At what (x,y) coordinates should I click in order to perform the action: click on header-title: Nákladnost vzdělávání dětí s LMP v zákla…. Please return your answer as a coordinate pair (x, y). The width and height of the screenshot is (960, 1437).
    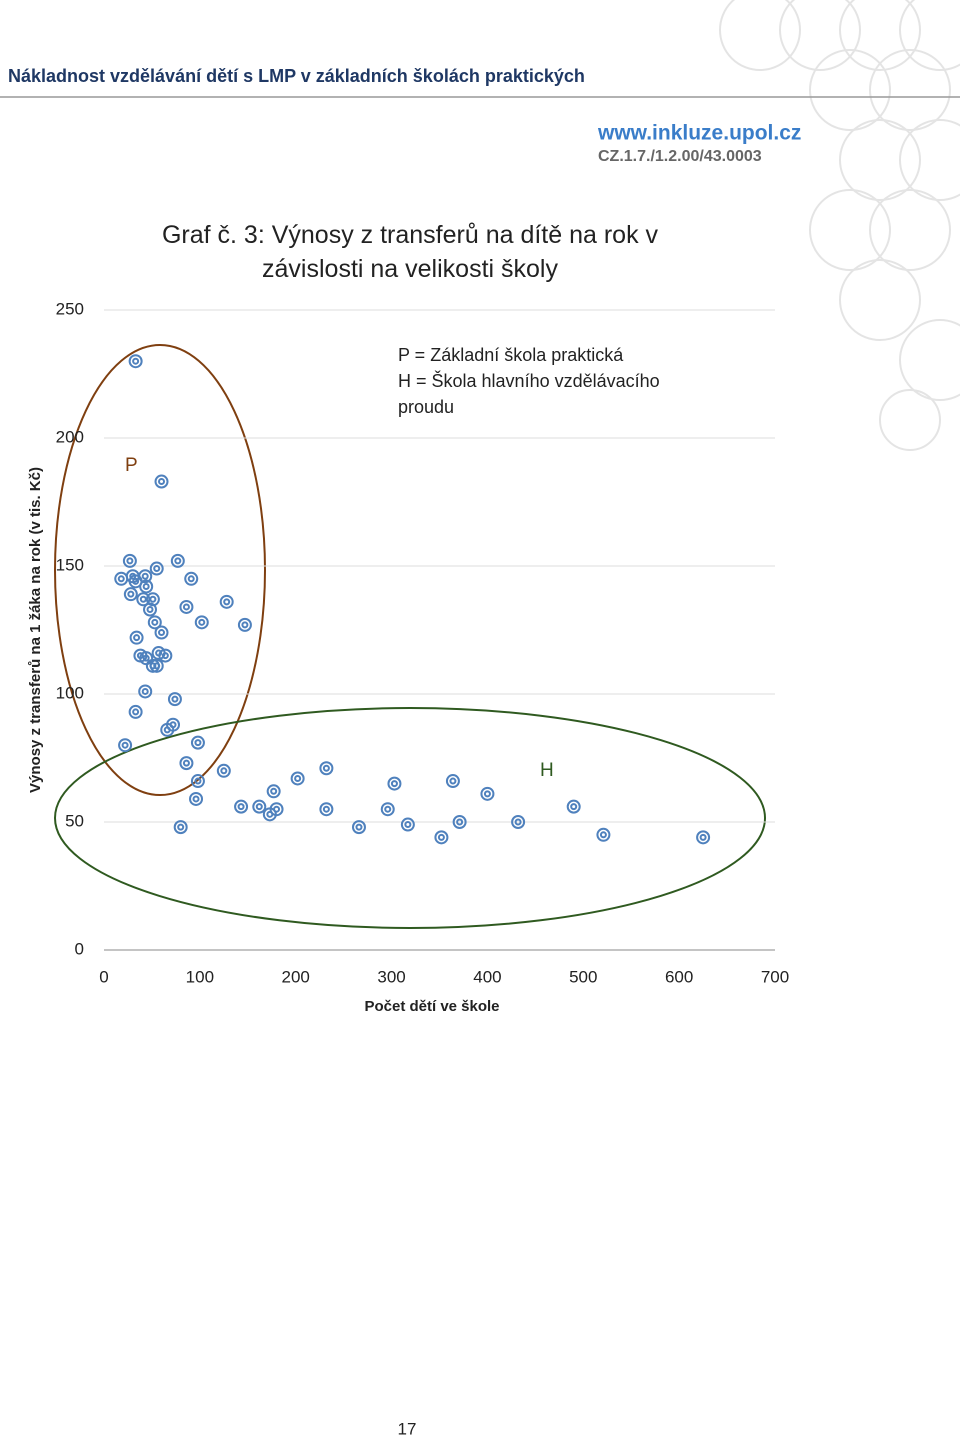
    Looking at the image, I should click on (296, 76).